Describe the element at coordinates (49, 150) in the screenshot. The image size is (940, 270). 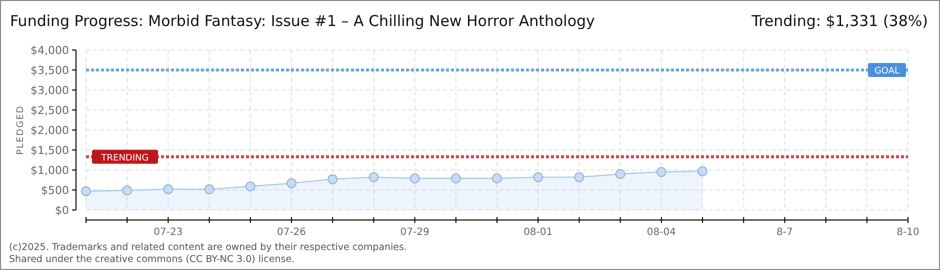
I see `y-tick-label: $1,500` at that location.